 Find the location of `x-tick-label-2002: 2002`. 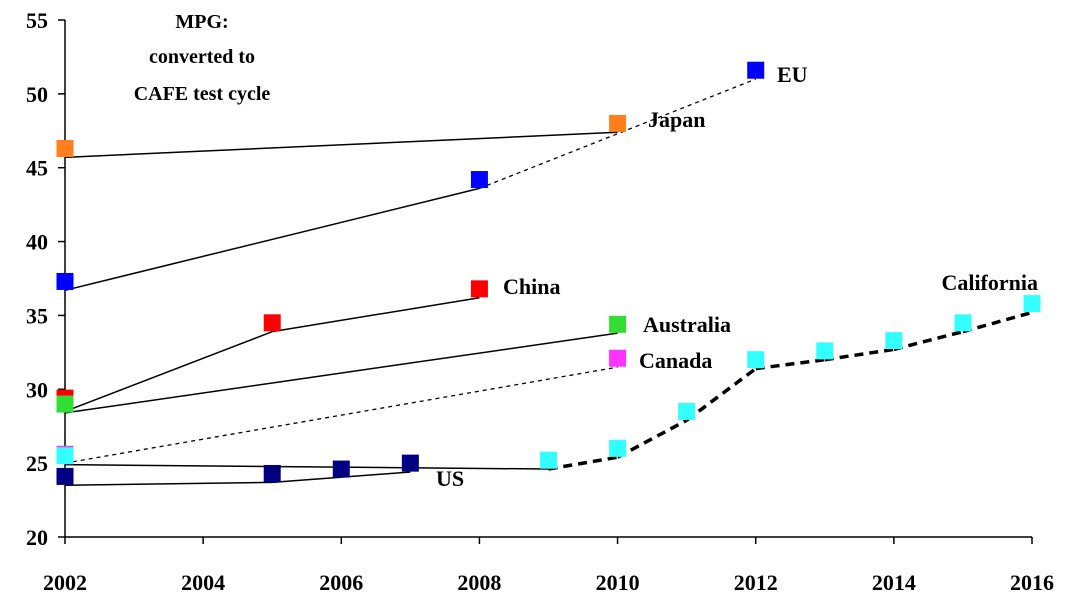

x-tick-label-2002: 2002 is located at coordinates (65, 582).